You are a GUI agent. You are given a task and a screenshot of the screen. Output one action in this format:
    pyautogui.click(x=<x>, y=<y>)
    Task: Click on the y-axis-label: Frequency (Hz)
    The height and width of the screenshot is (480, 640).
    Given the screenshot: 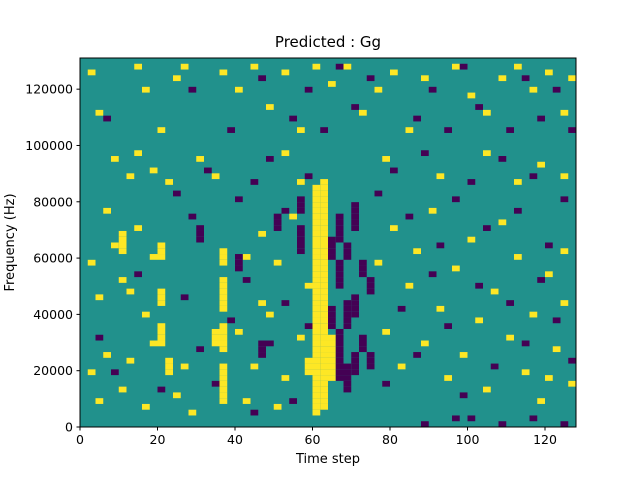 What is the action you would take?
    pyautogui.click(x=10, y=242)
    